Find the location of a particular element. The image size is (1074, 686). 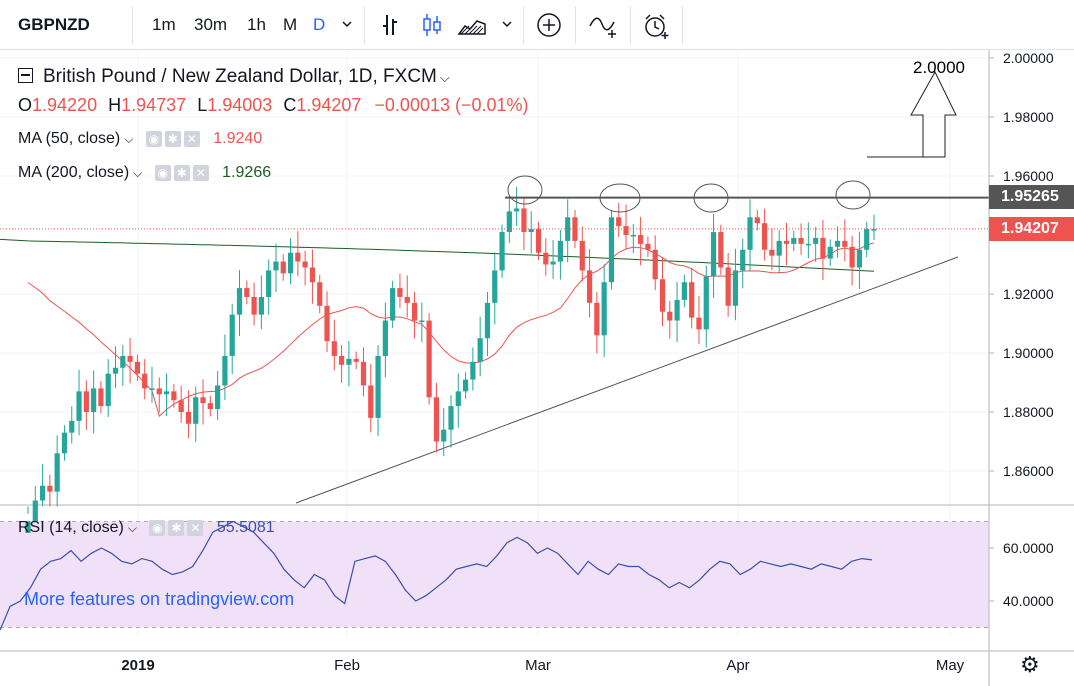

ma50-legend: MA (50, close) ⌵ ◉ ✱ ✕ 1.9240 is located at coordinates (140, 139).